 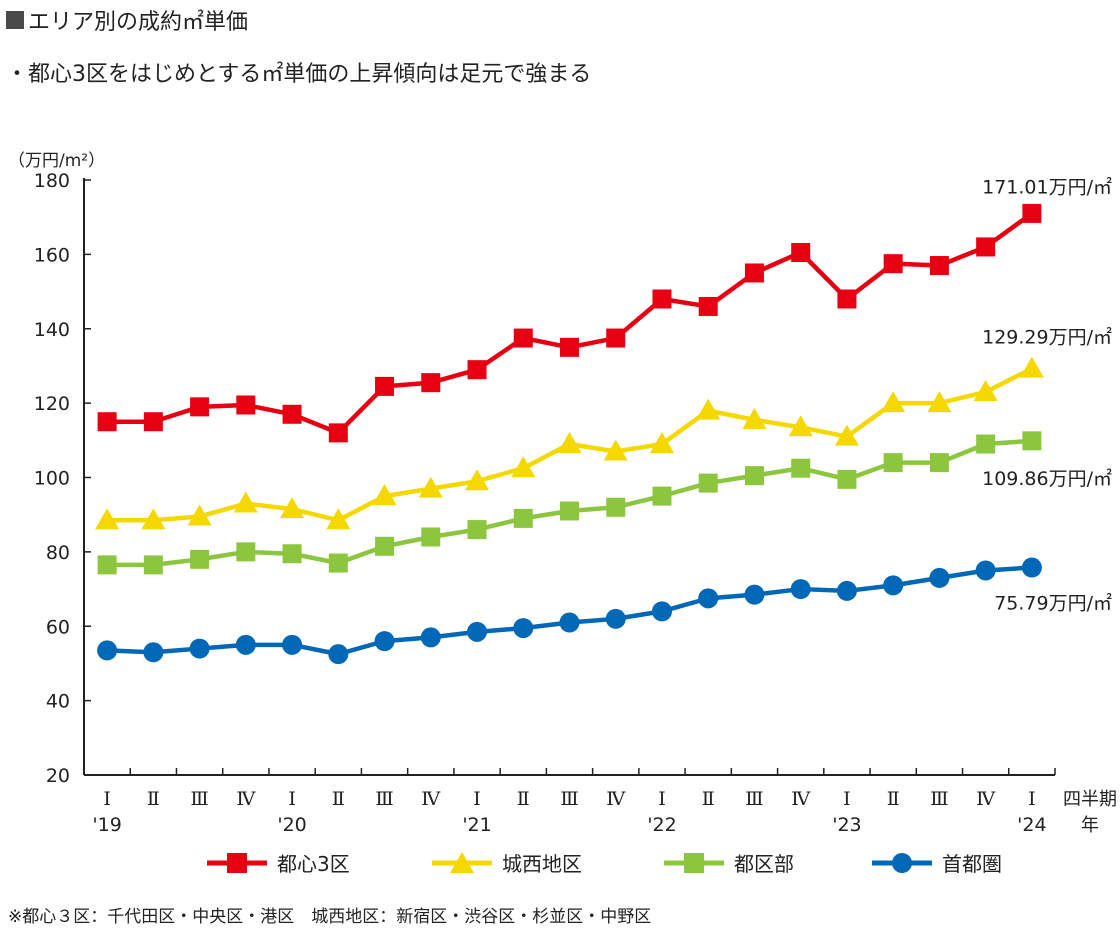 What do you see at coordinates (542, 864) in the screenshot?
I see `legend-label-josai: 城西地区` at bounding box center [542, 864].